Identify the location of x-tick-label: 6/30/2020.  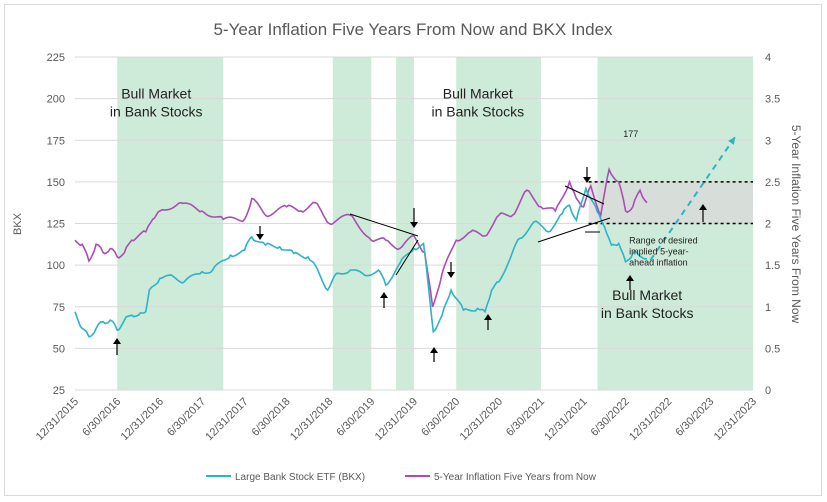
(440, 417).